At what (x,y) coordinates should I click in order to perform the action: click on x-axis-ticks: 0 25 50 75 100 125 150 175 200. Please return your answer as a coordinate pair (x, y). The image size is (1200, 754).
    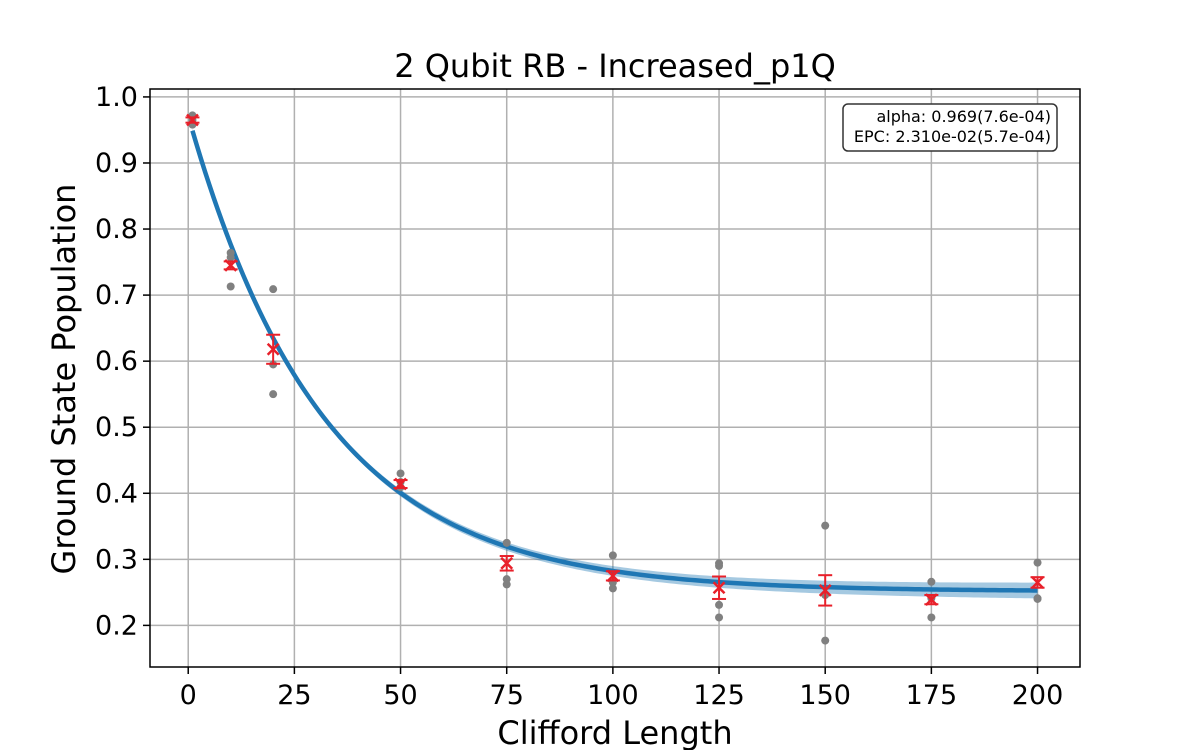
    Looking at the image, I should click on (622, 689).